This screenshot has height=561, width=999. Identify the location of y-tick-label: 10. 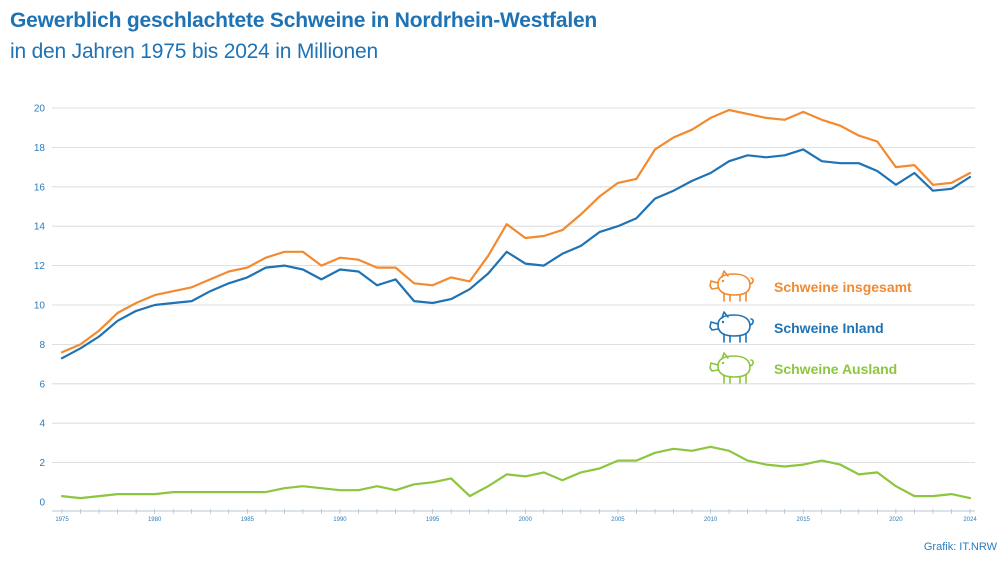
(40, 306).